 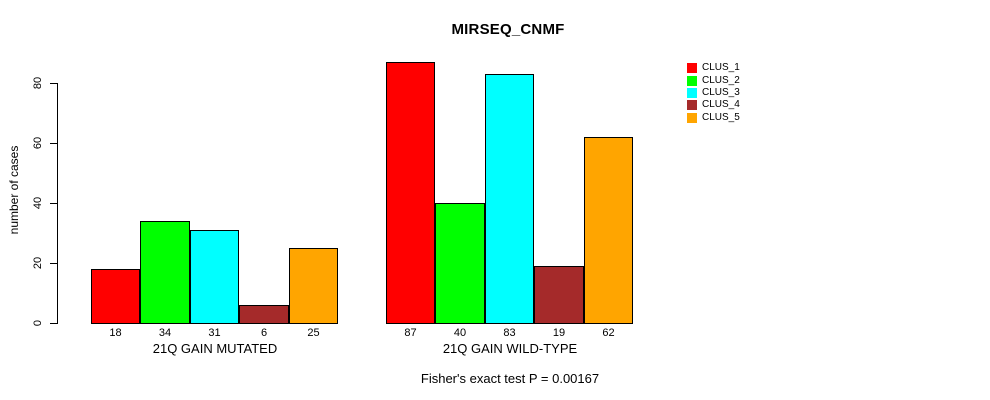 I want to click on bar-value-label: 6, so click(x=264, y=333).